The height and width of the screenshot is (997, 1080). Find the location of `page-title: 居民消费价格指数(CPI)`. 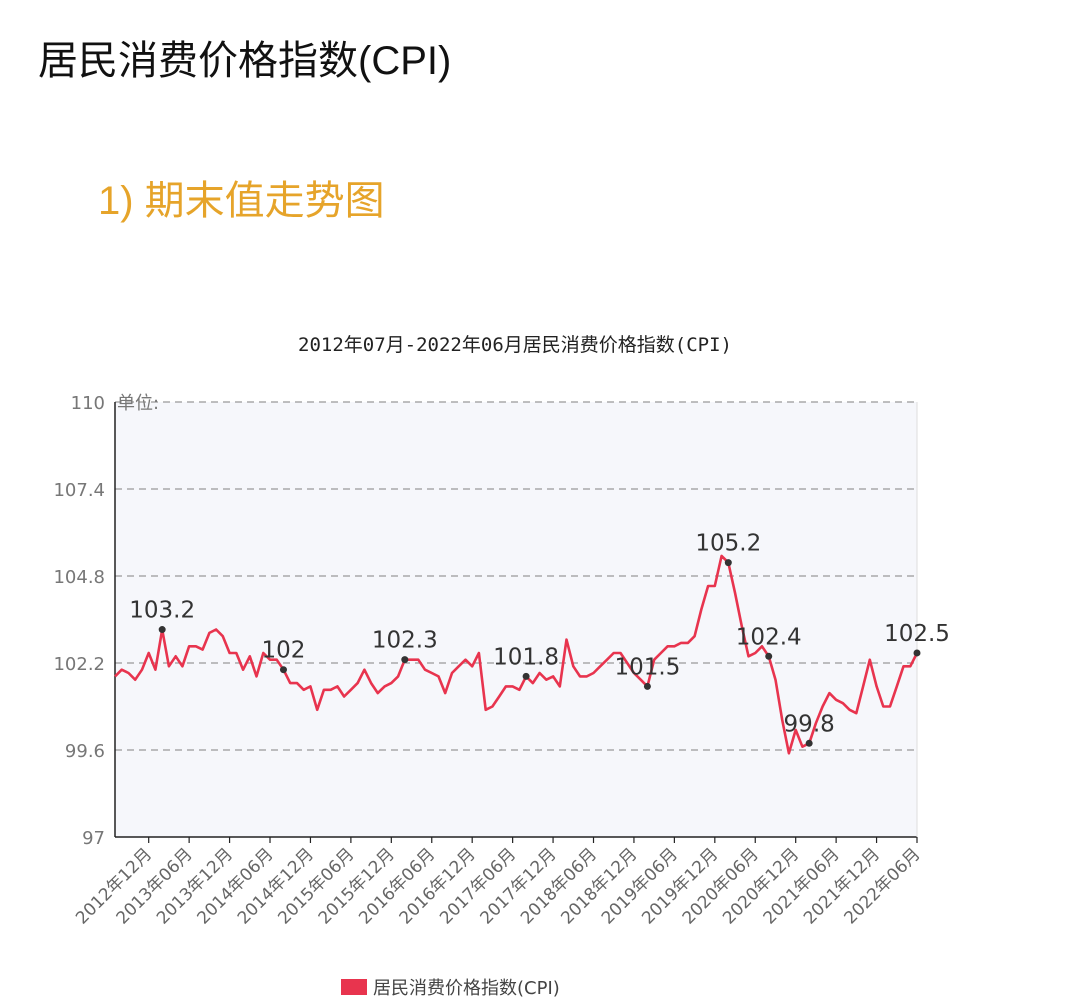

page-title: 居民消费价格指数(CPI) is located at coordinates (245, 61).